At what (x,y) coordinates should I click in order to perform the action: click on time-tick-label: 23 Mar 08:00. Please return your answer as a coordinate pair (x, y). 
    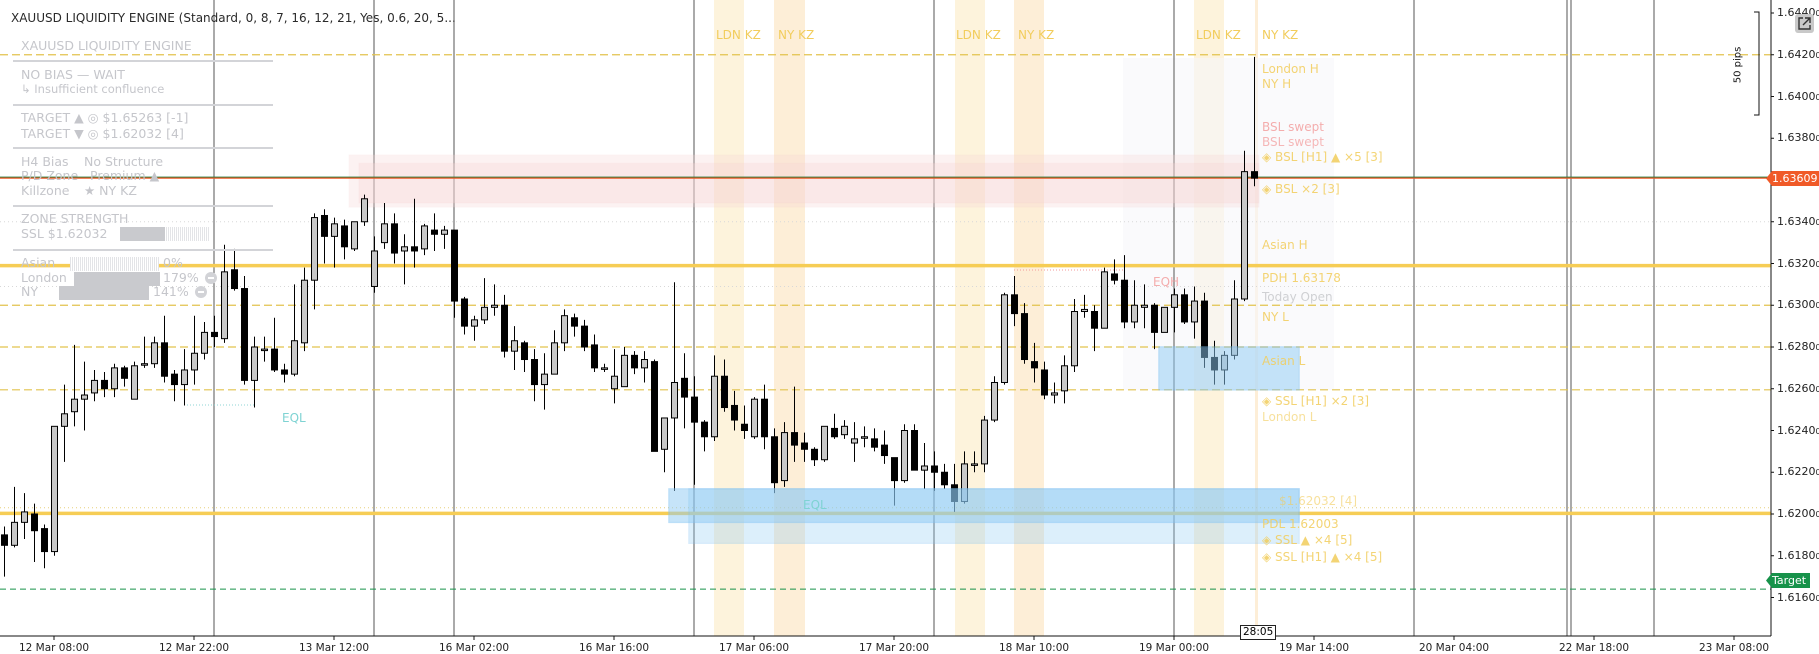
    Looking at the image, I should click on (1734, 648).